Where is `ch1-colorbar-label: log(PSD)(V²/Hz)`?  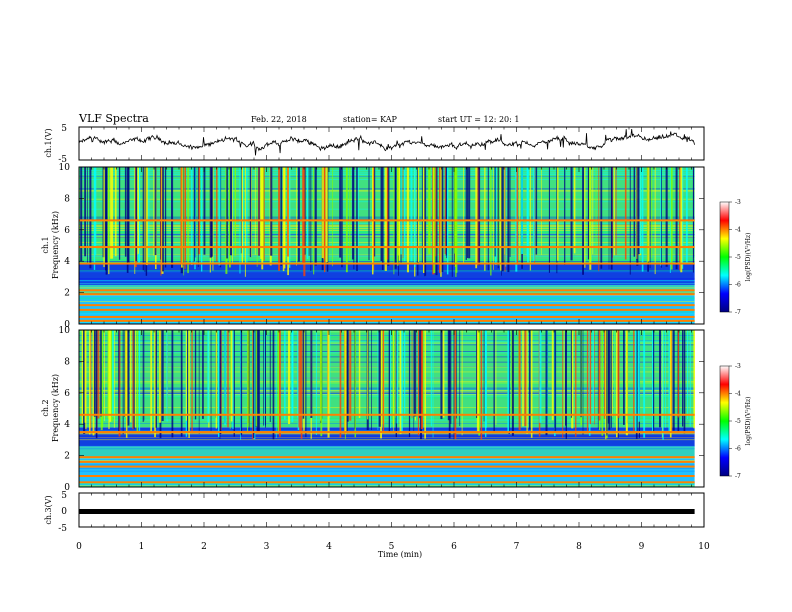
ch1-colorbar-label: log(PSD)(V²/Hz) is located at coordinates (748, 257).